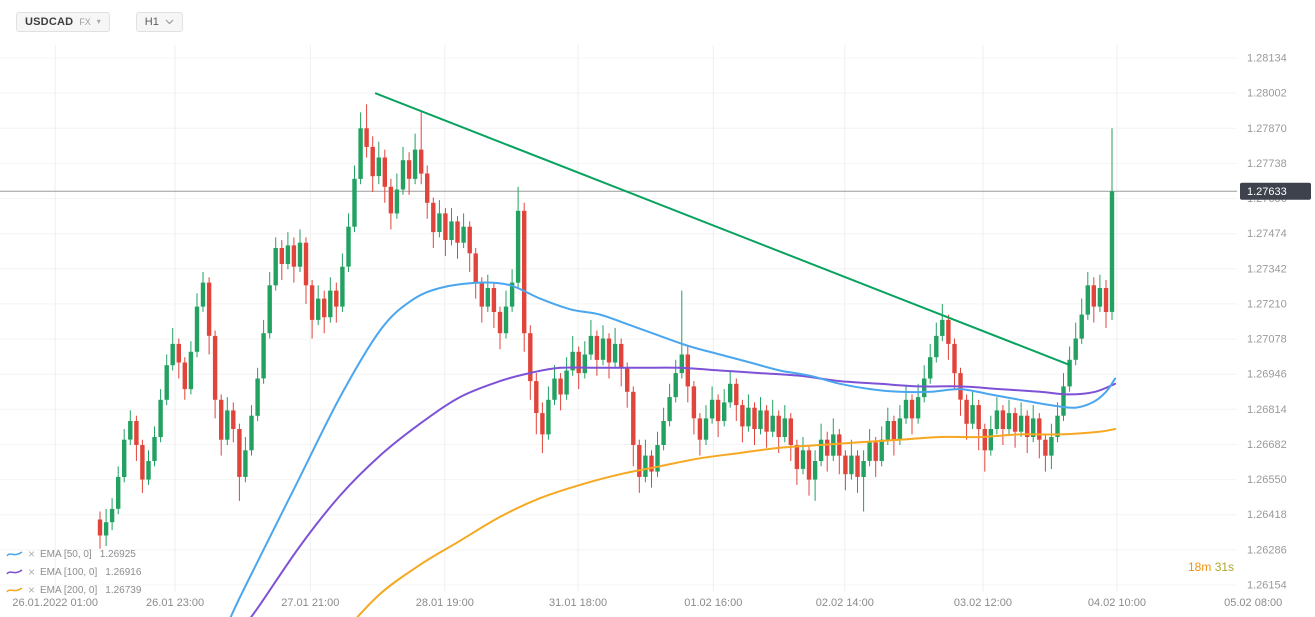 Image resolution: width=1315 pixels, height=617 pixels. Describe the element at coordinates (1267, 94) in the screenshot. I see `svg-text: 1.28002` at that location.